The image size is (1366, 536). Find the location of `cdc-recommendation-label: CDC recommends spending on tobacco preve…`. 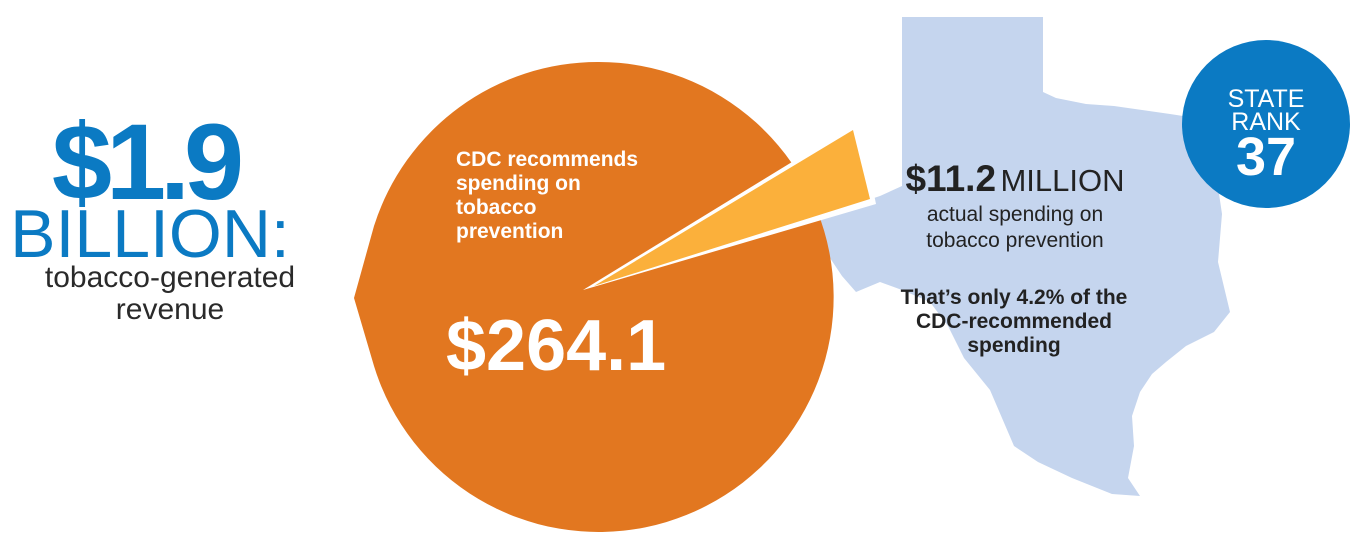

cdc-recommendation-label: CDC recommends spending on tobacco preve… is located at coordinates (591, 196).